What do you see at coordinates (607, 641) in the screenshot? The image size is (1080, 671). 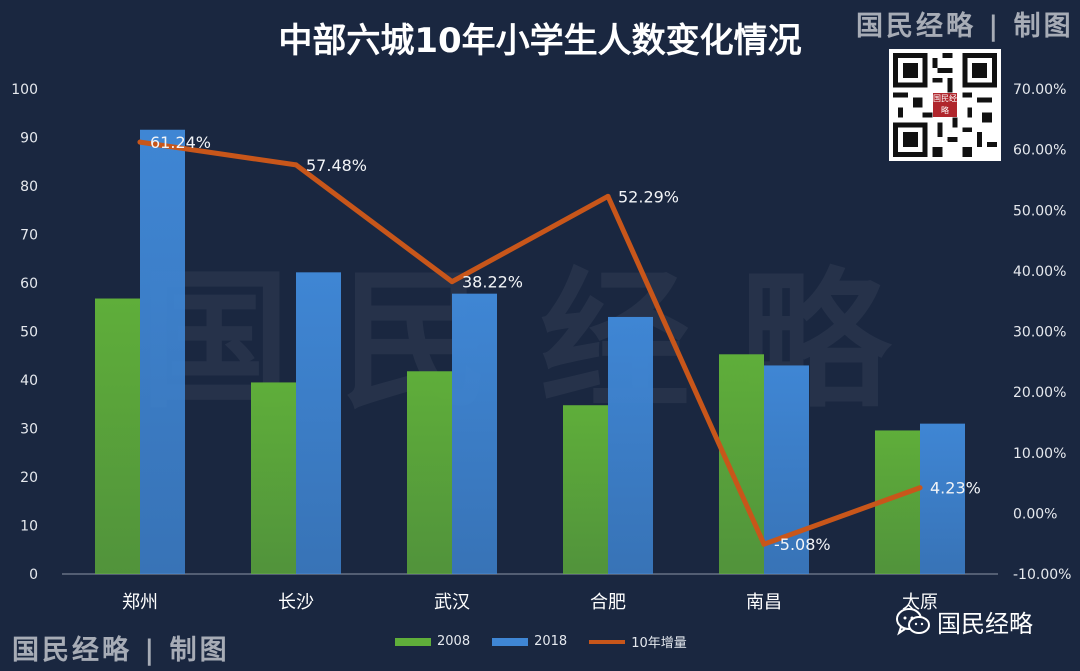 I see `legend-swatch-increase` at bounding box center [607, 641].